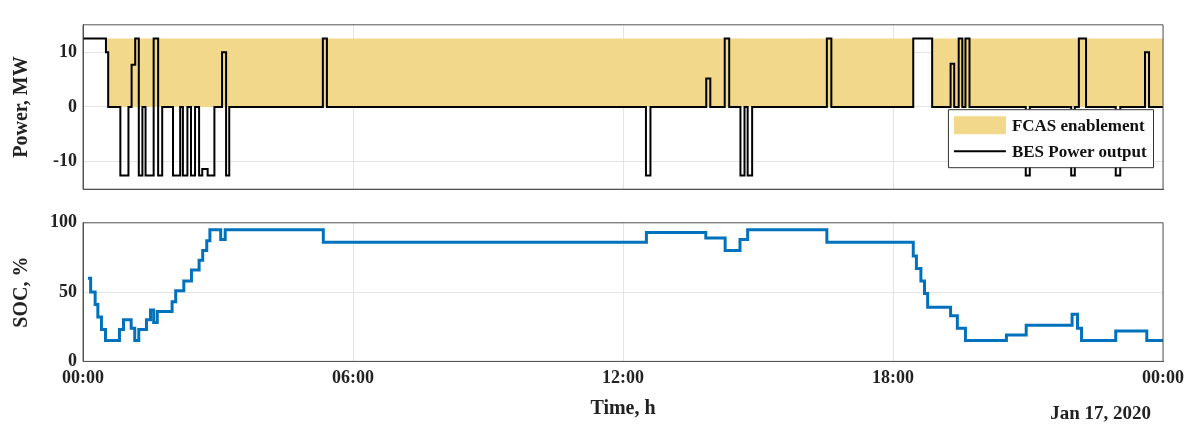 The height and width of the screenshot is (435, 1190). Describe the element at coordinates (68, 50) in the screenshot. I see `y-tick-label: 10` at that location.